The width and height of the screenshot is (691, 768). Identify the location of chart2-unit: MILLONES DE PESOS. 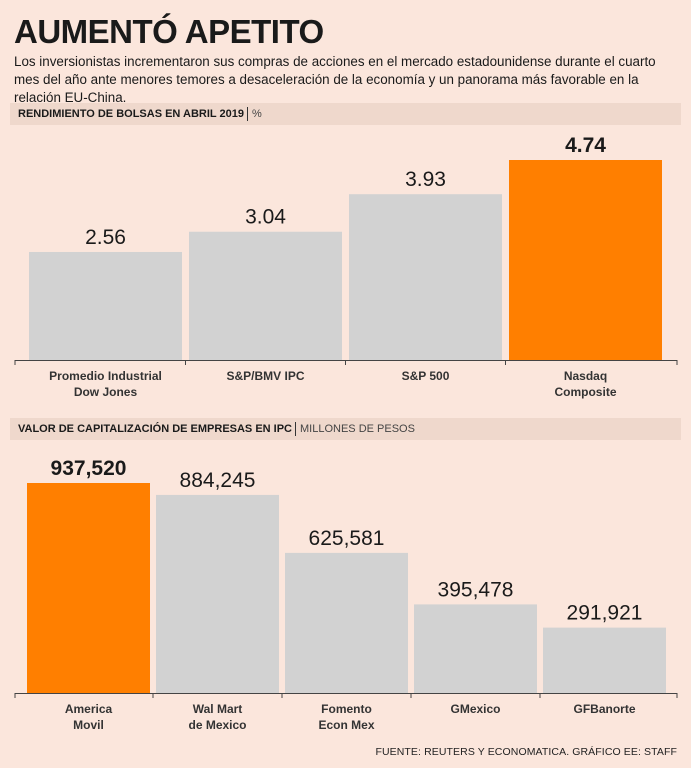
(357, 429).